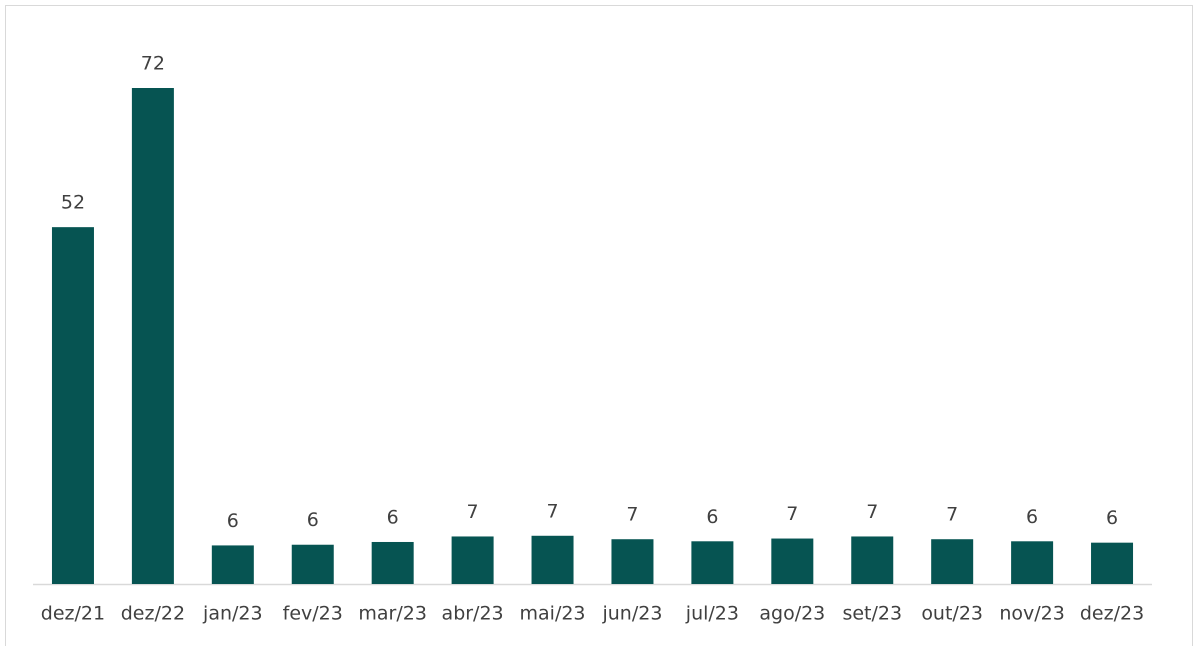 This screenshot has width=1198, height=646. What do you see at coordinates (872, 614) in the screenshot?
I see `x-tick-label: set/23` at bounding box center [872, 614].